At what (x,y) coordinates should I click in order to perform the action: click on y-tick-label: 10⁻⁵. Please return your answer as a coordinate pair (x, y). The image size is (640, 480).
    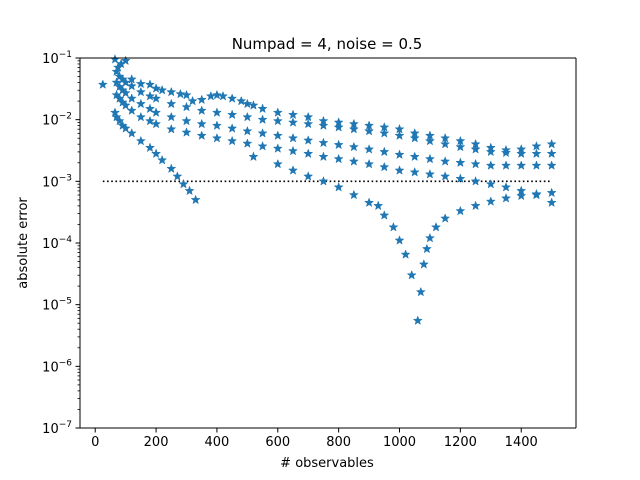
    Looking at the image, I should click on (57, 305).